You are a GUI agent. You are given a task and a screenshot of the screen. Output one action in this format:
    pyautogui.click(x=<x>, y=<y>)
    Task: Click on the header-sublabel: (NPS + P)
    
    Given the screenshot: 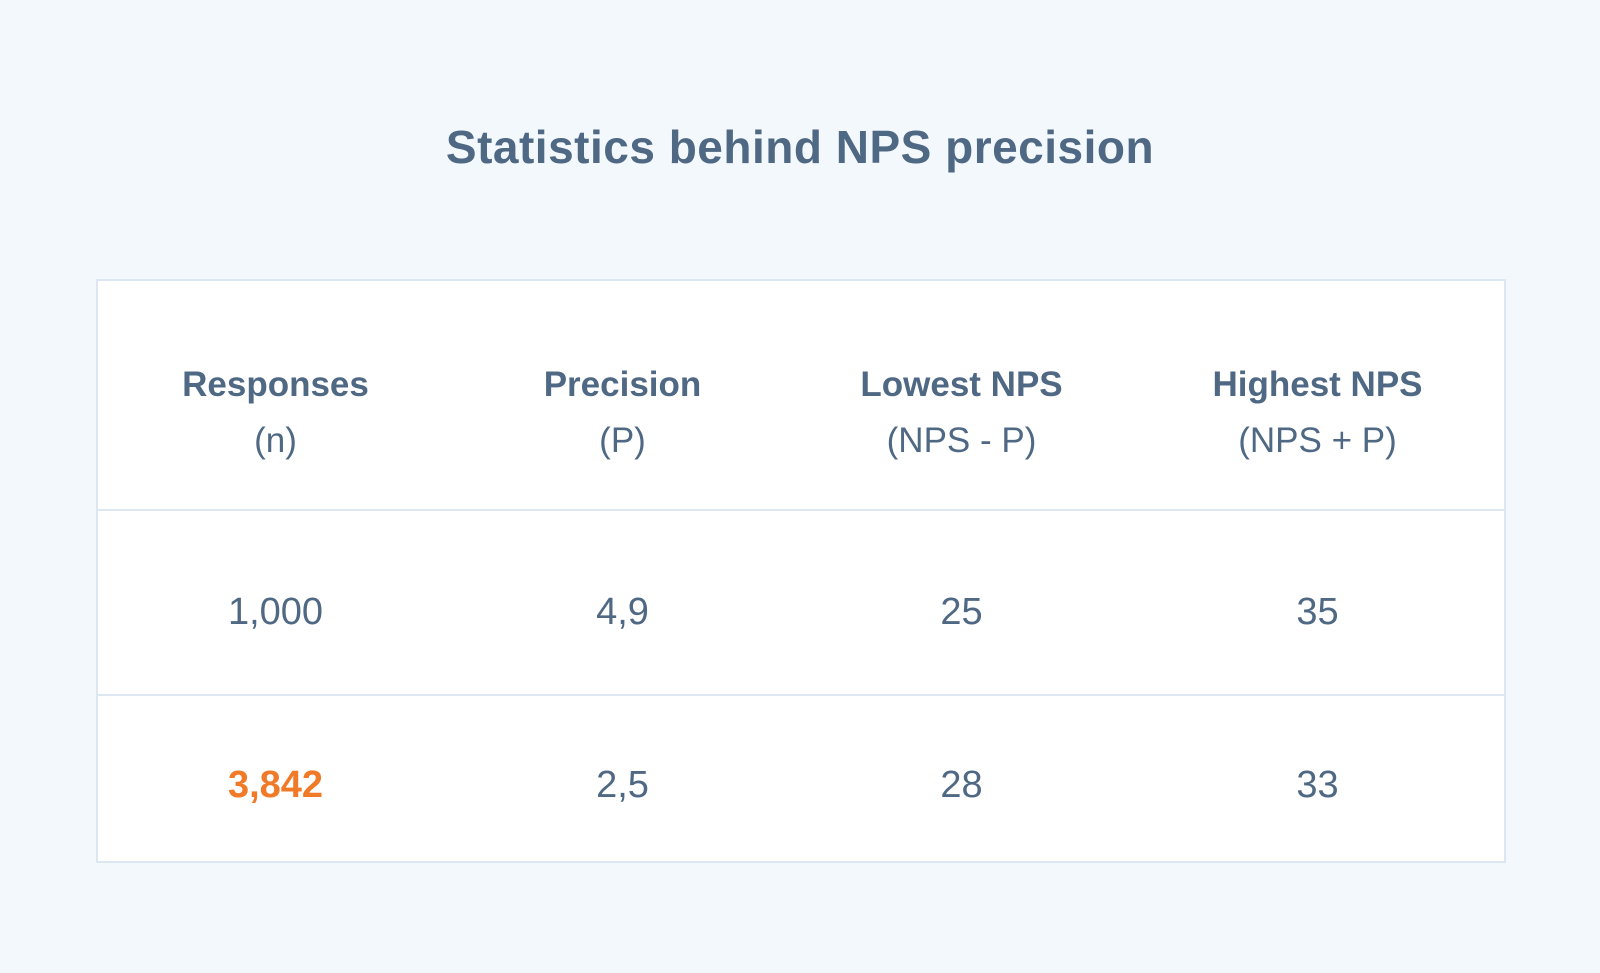 What is the action you would take?
    pyautogui.click(x=1317, y=440)
    